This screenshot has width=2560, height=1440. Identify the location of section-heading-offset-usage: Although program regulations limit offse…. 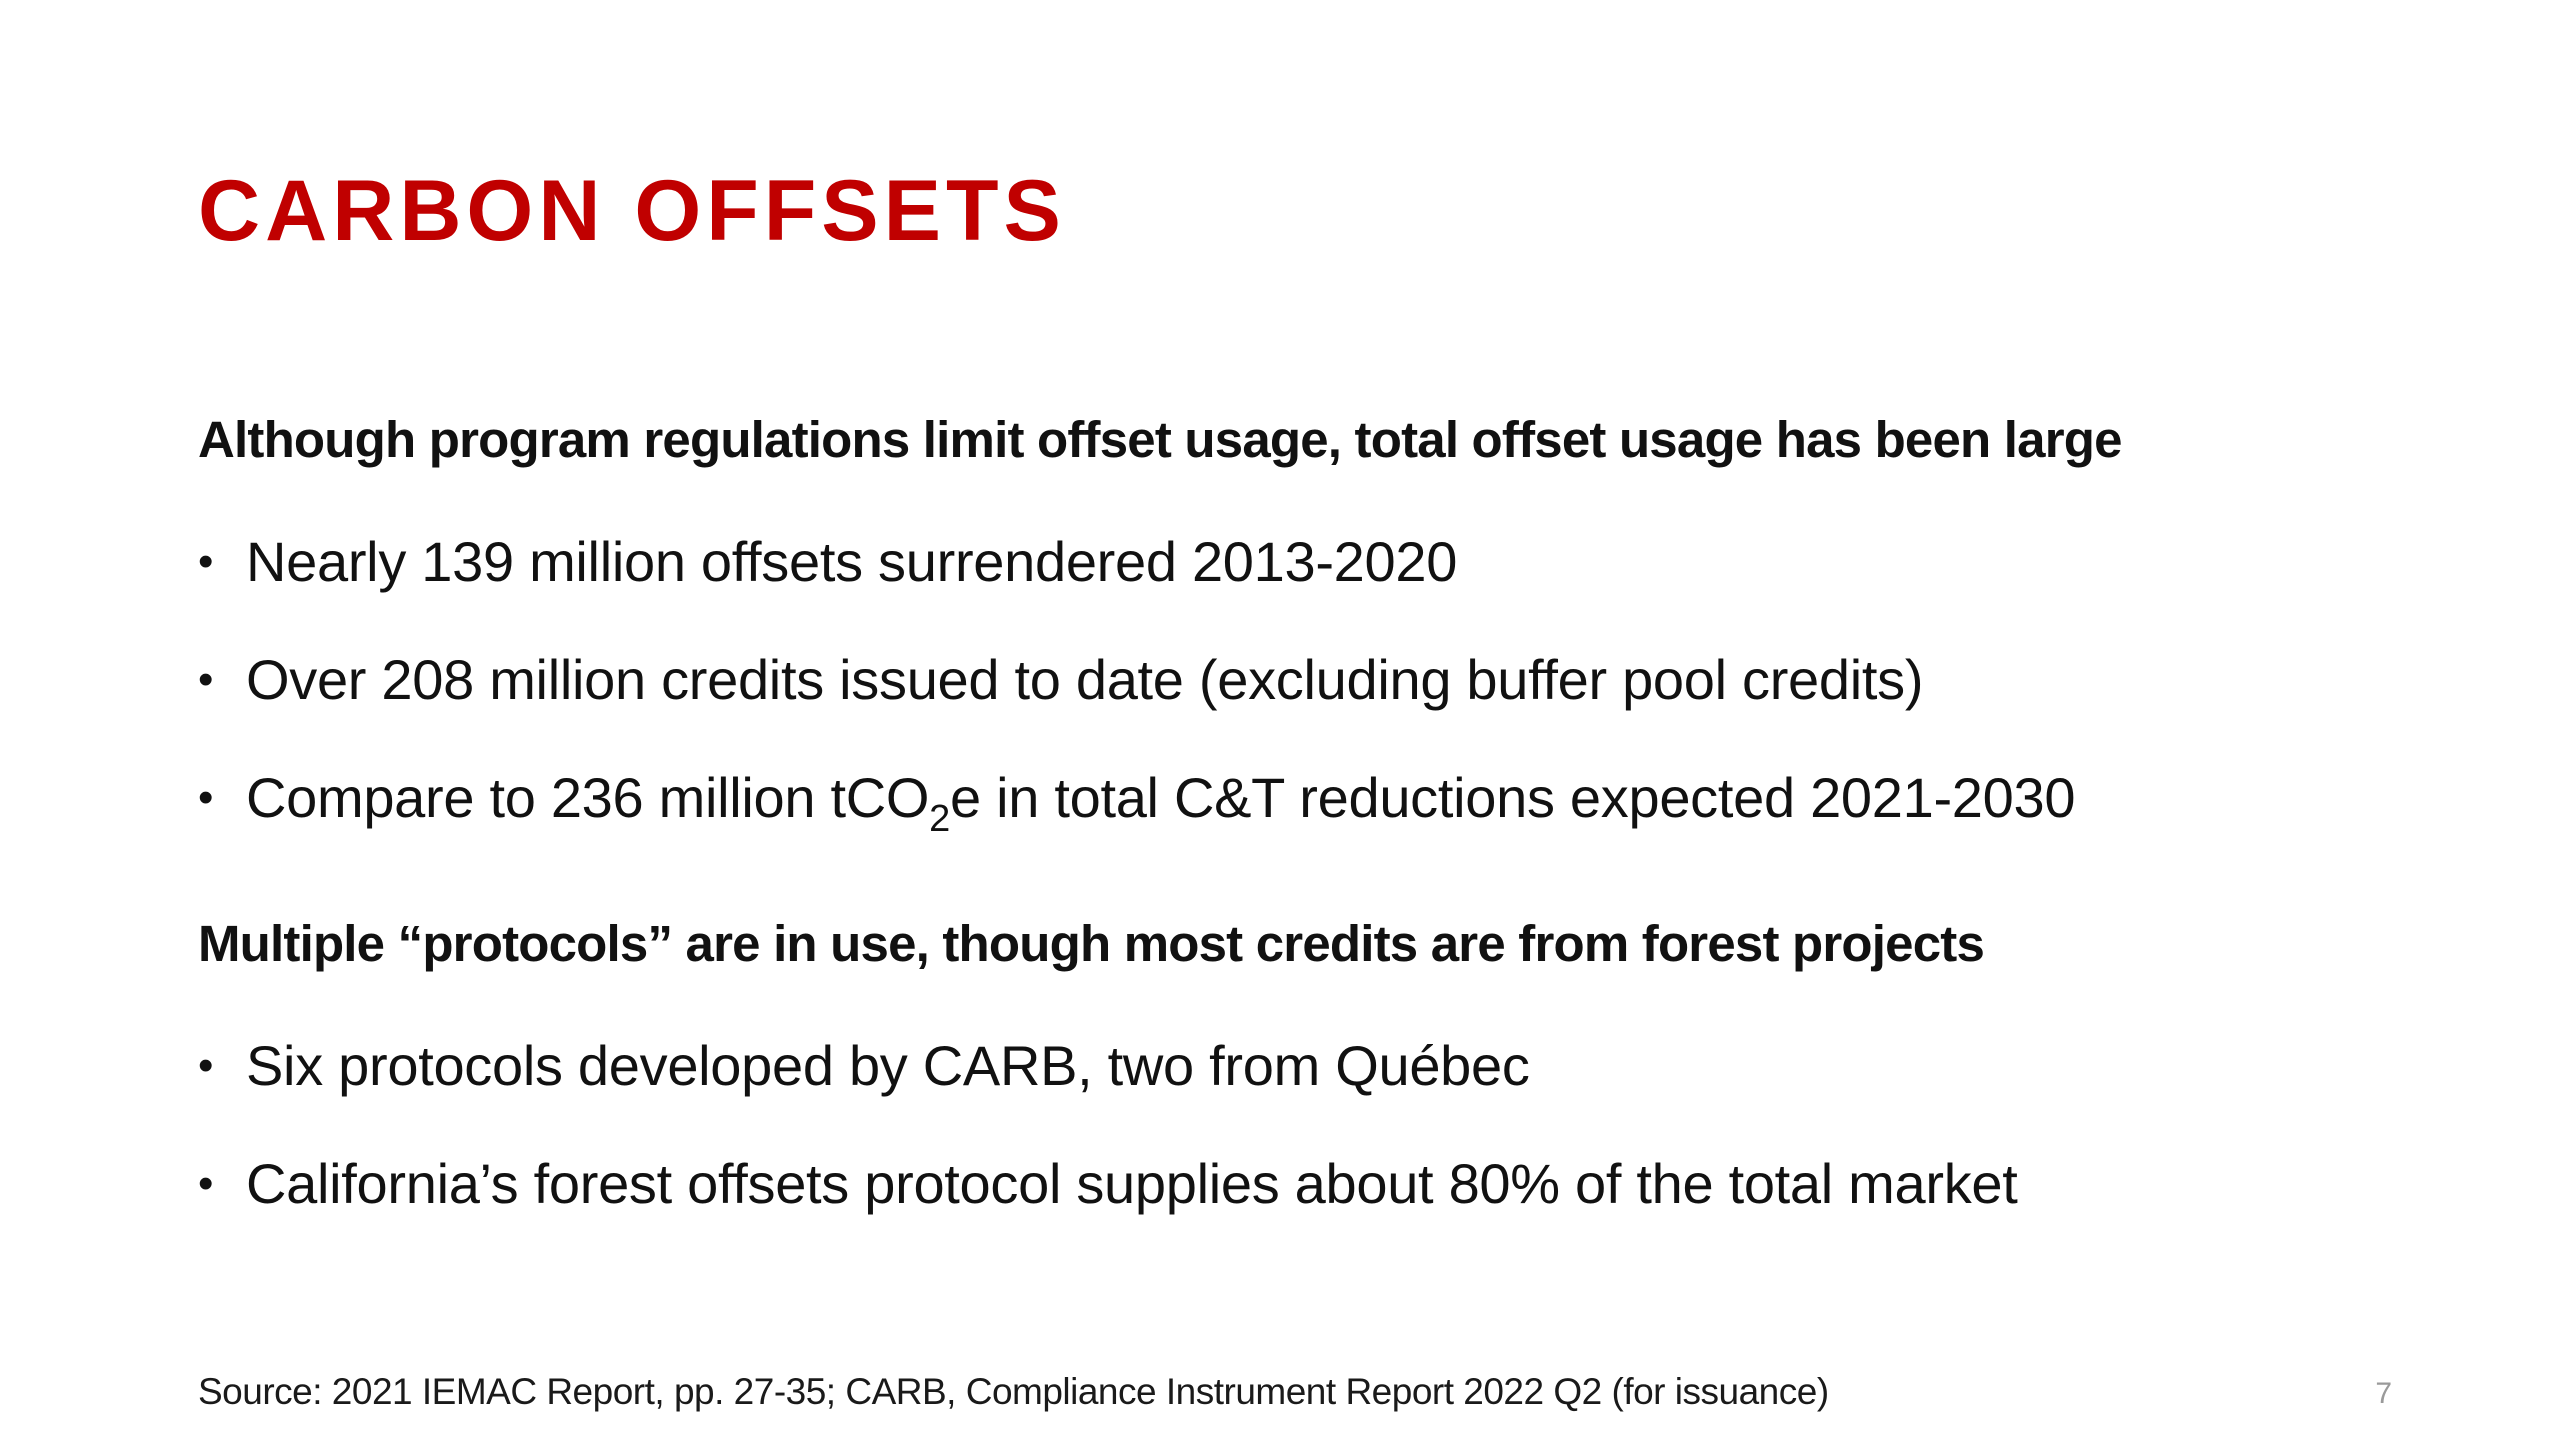
(1160, 439).